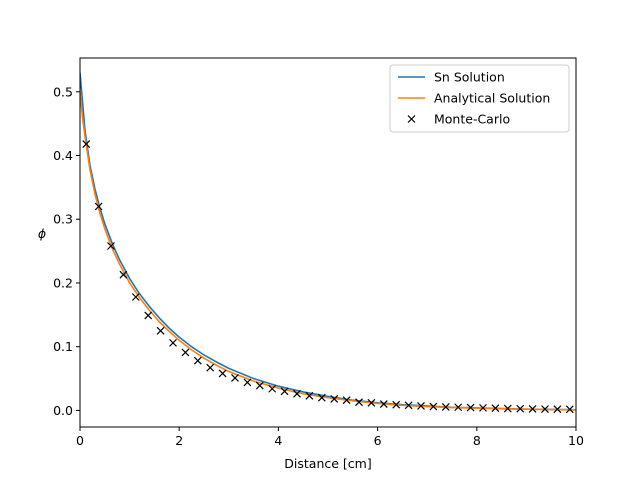 The width and height of the screenshot is (640, 480). What do you see at coordinates (469, 77) in the screenshot?
I see `legend-label: Sn Solution` at bounding box center [469, 77].